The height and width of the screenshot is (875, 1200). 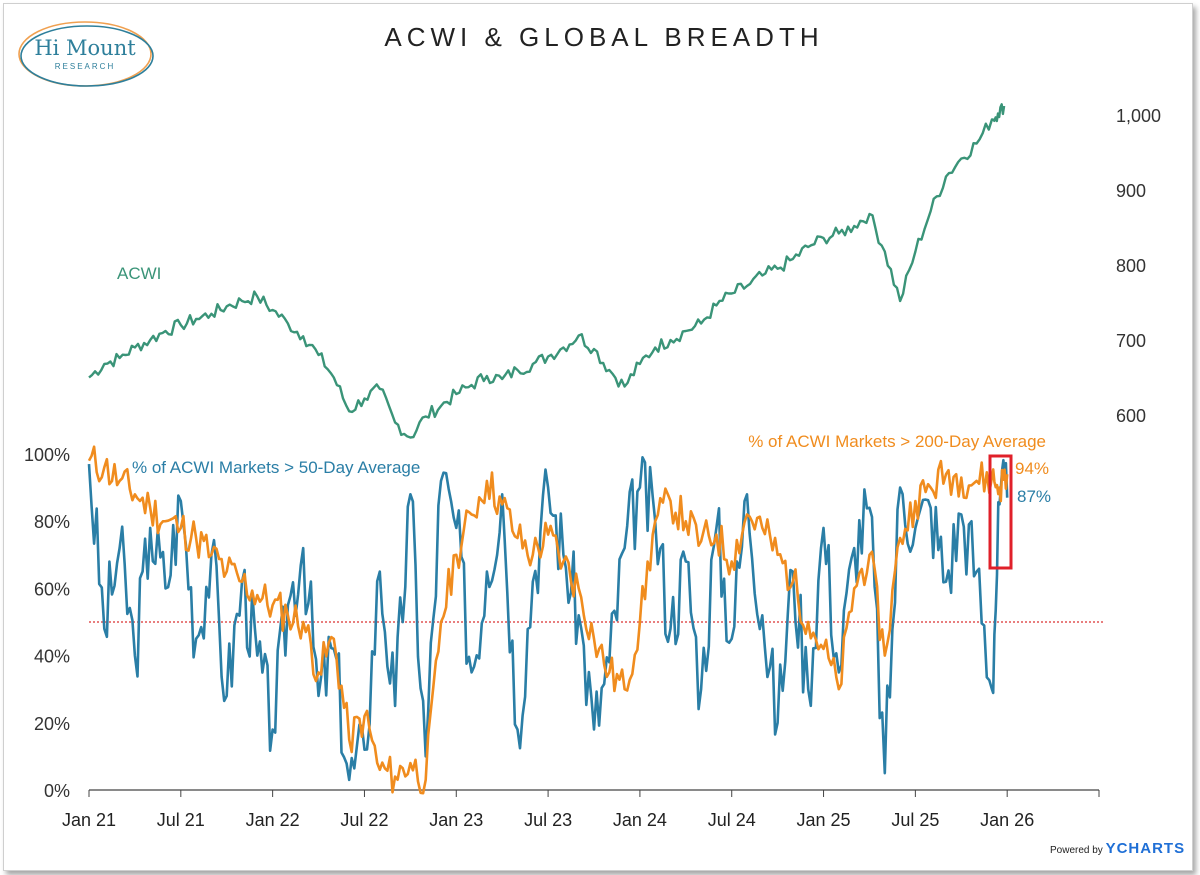 What do you see at coordinates (824, 820) in the screenshot?
I see `x-axis-tick-label: Jan 25` at bounding box center [824, 820].